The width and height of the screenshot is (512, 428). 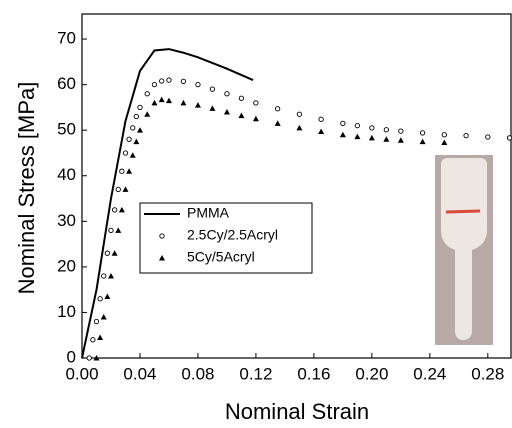 I want to click on photo-specimen, so click(x=464, y=249).